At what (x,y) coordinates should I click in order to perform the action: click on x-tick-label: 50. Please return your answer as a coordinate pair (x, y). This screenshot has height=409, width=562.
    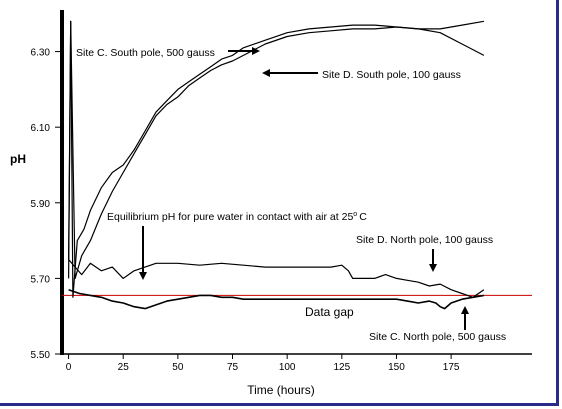
    Looking at the image, I should click on (178, 367).